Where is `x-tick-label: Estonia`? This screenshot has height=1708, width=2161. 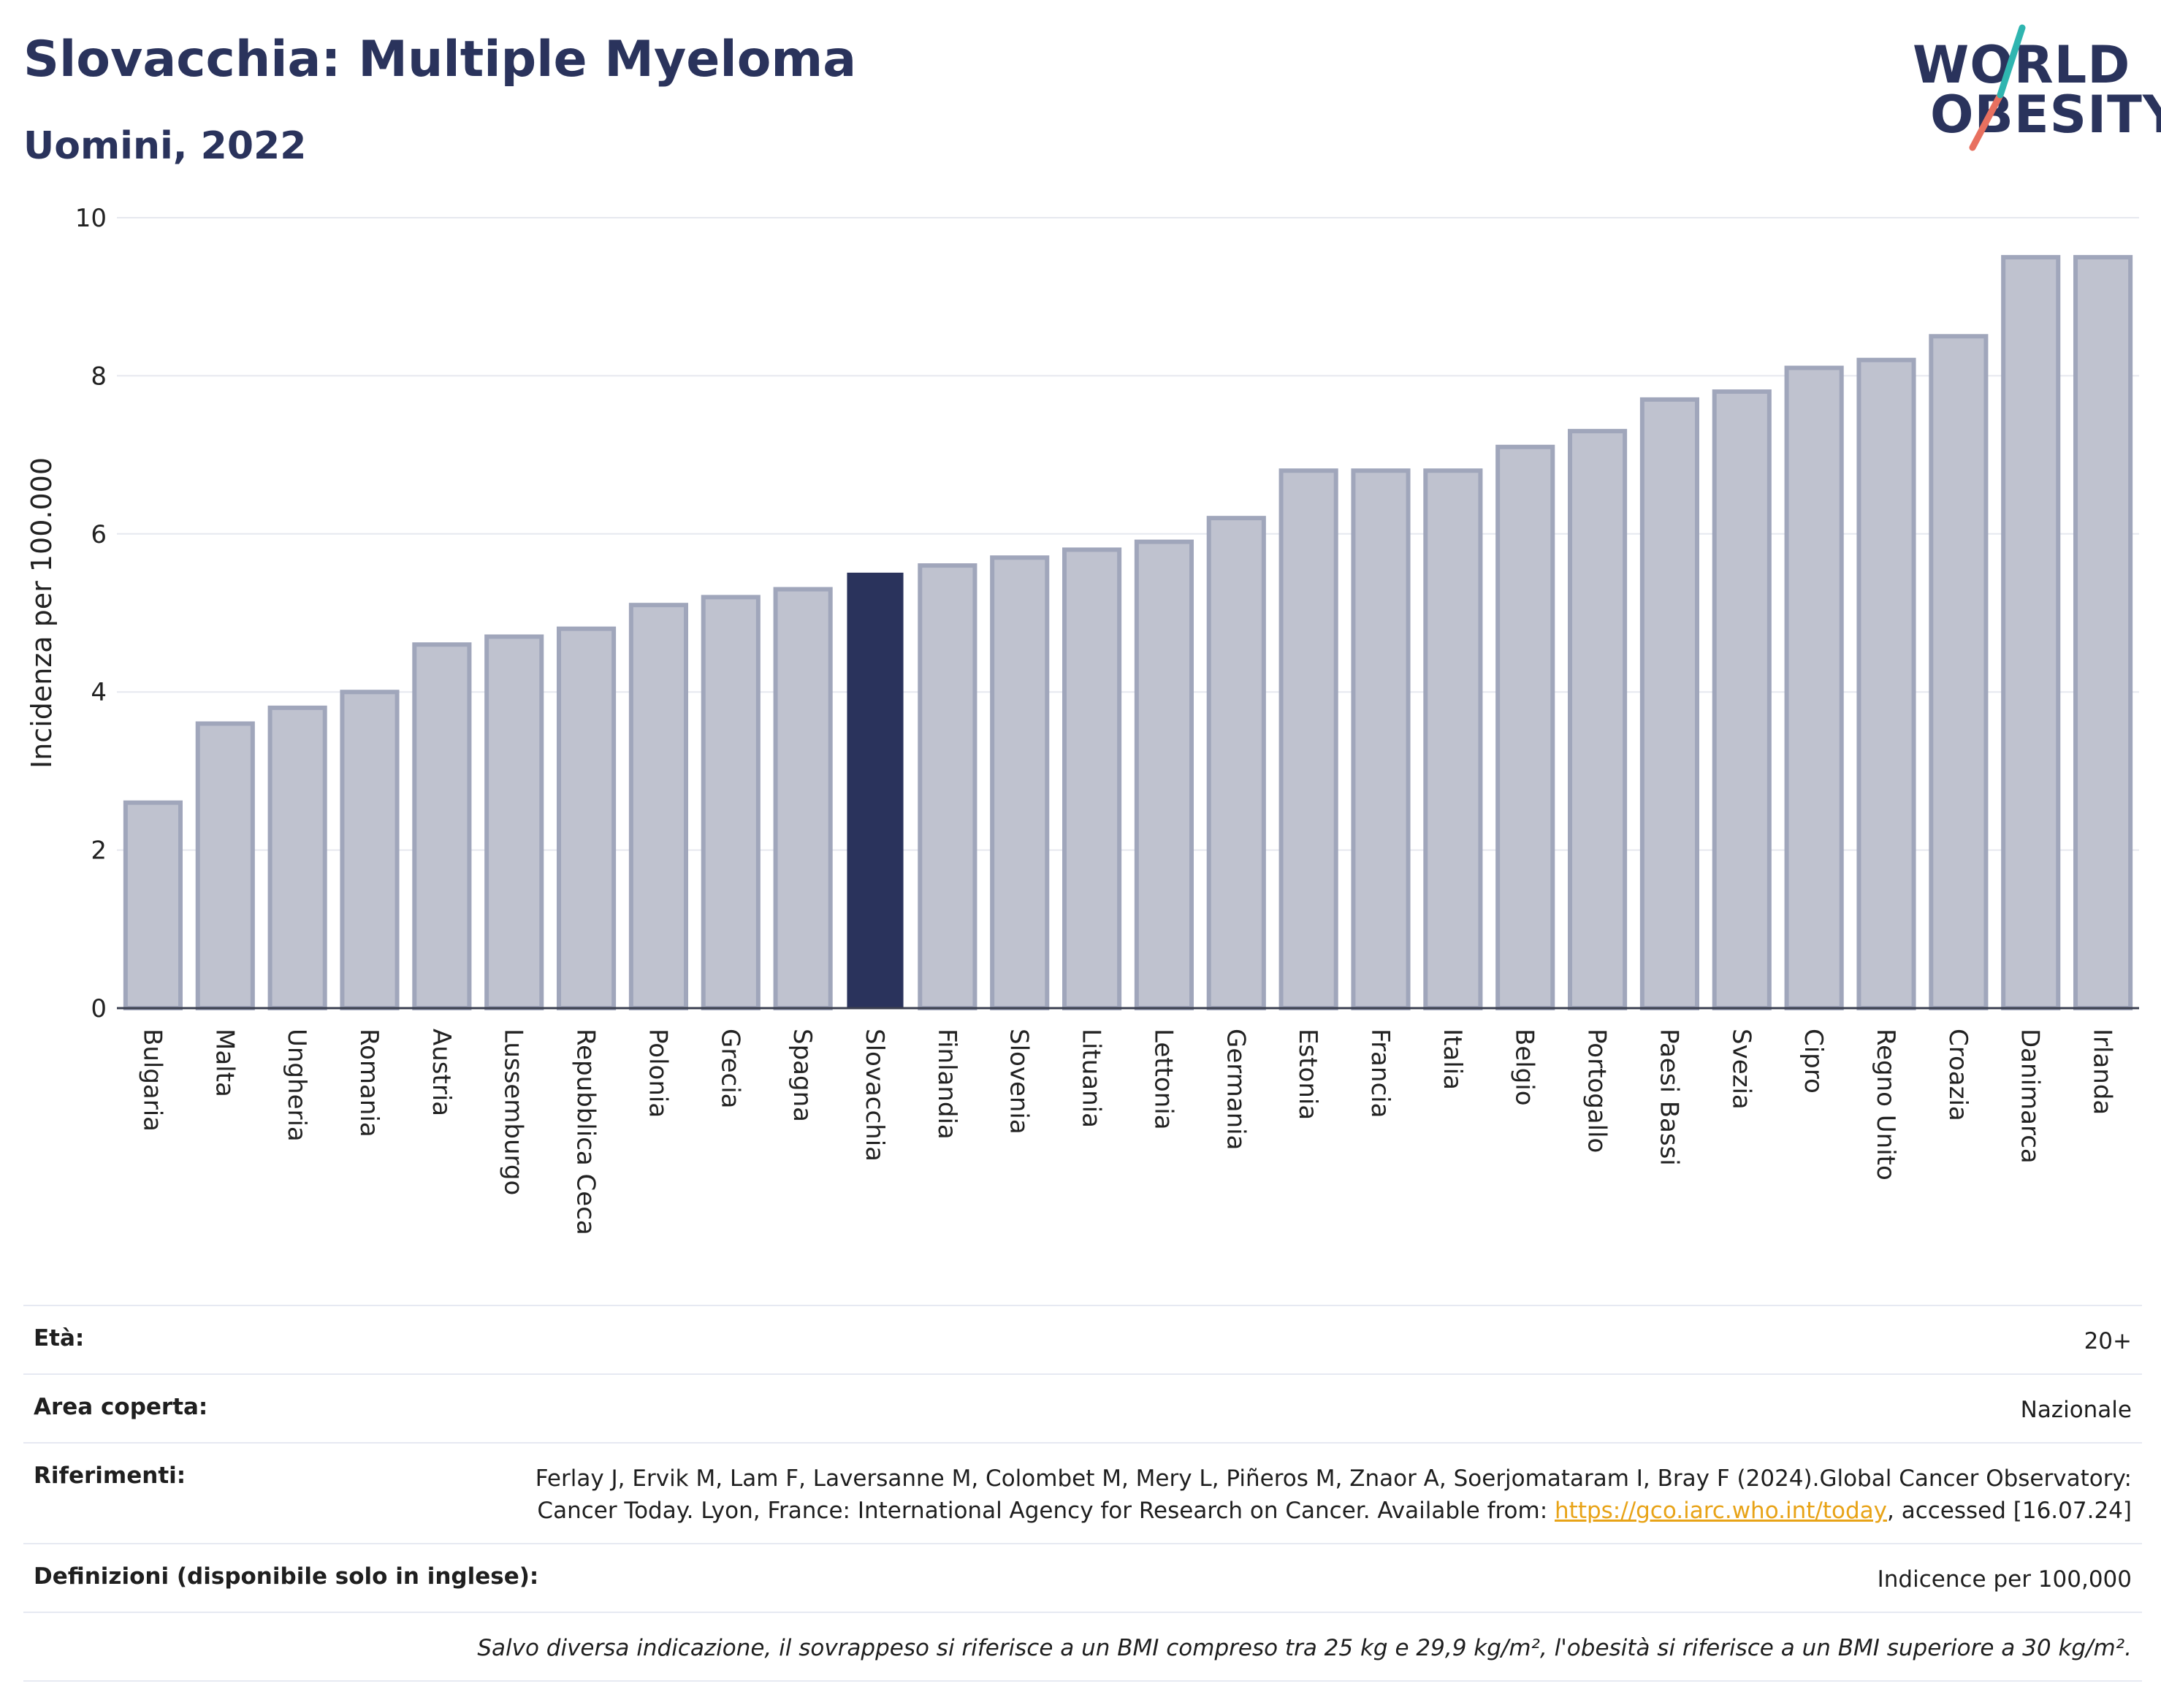
x-tick-label: Estonia is located at coordinates (1307, 1074).